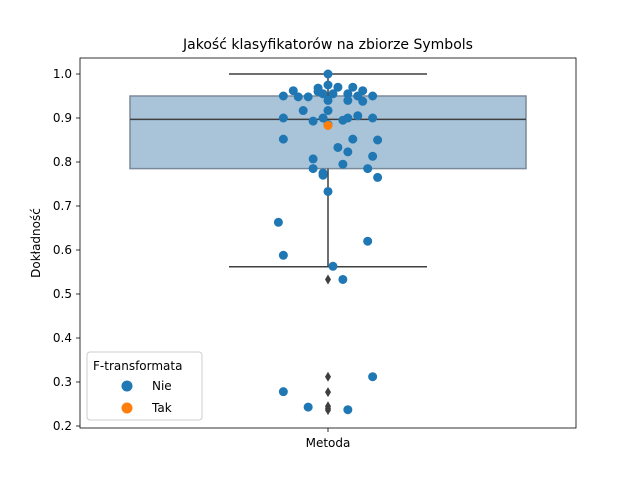 The height and width of the screenshot is (480, 640). I want to click on y-axis: 0.2 0.3 0.4 0.5 0.6 0.7 0.8 0.9 1.0, so click(66, 250).